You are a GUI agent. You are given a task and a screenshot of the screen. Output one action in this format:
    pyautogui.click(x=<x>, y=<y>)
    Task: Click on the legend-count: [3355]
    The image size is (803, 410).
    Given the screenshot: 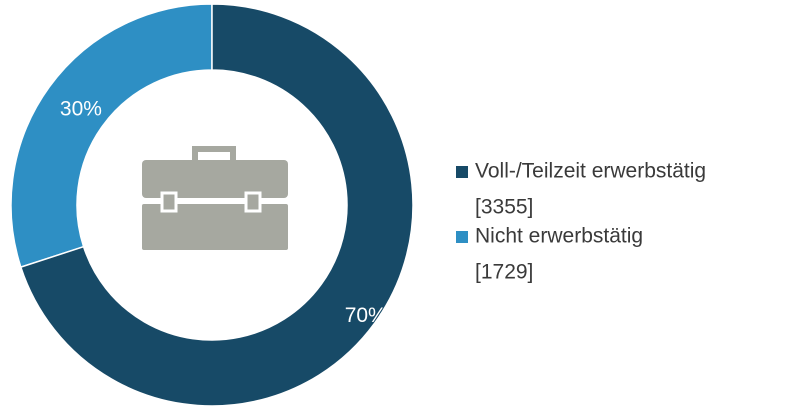 What is the action you would take?
    pyautogui.click(x=504, y=207)
    